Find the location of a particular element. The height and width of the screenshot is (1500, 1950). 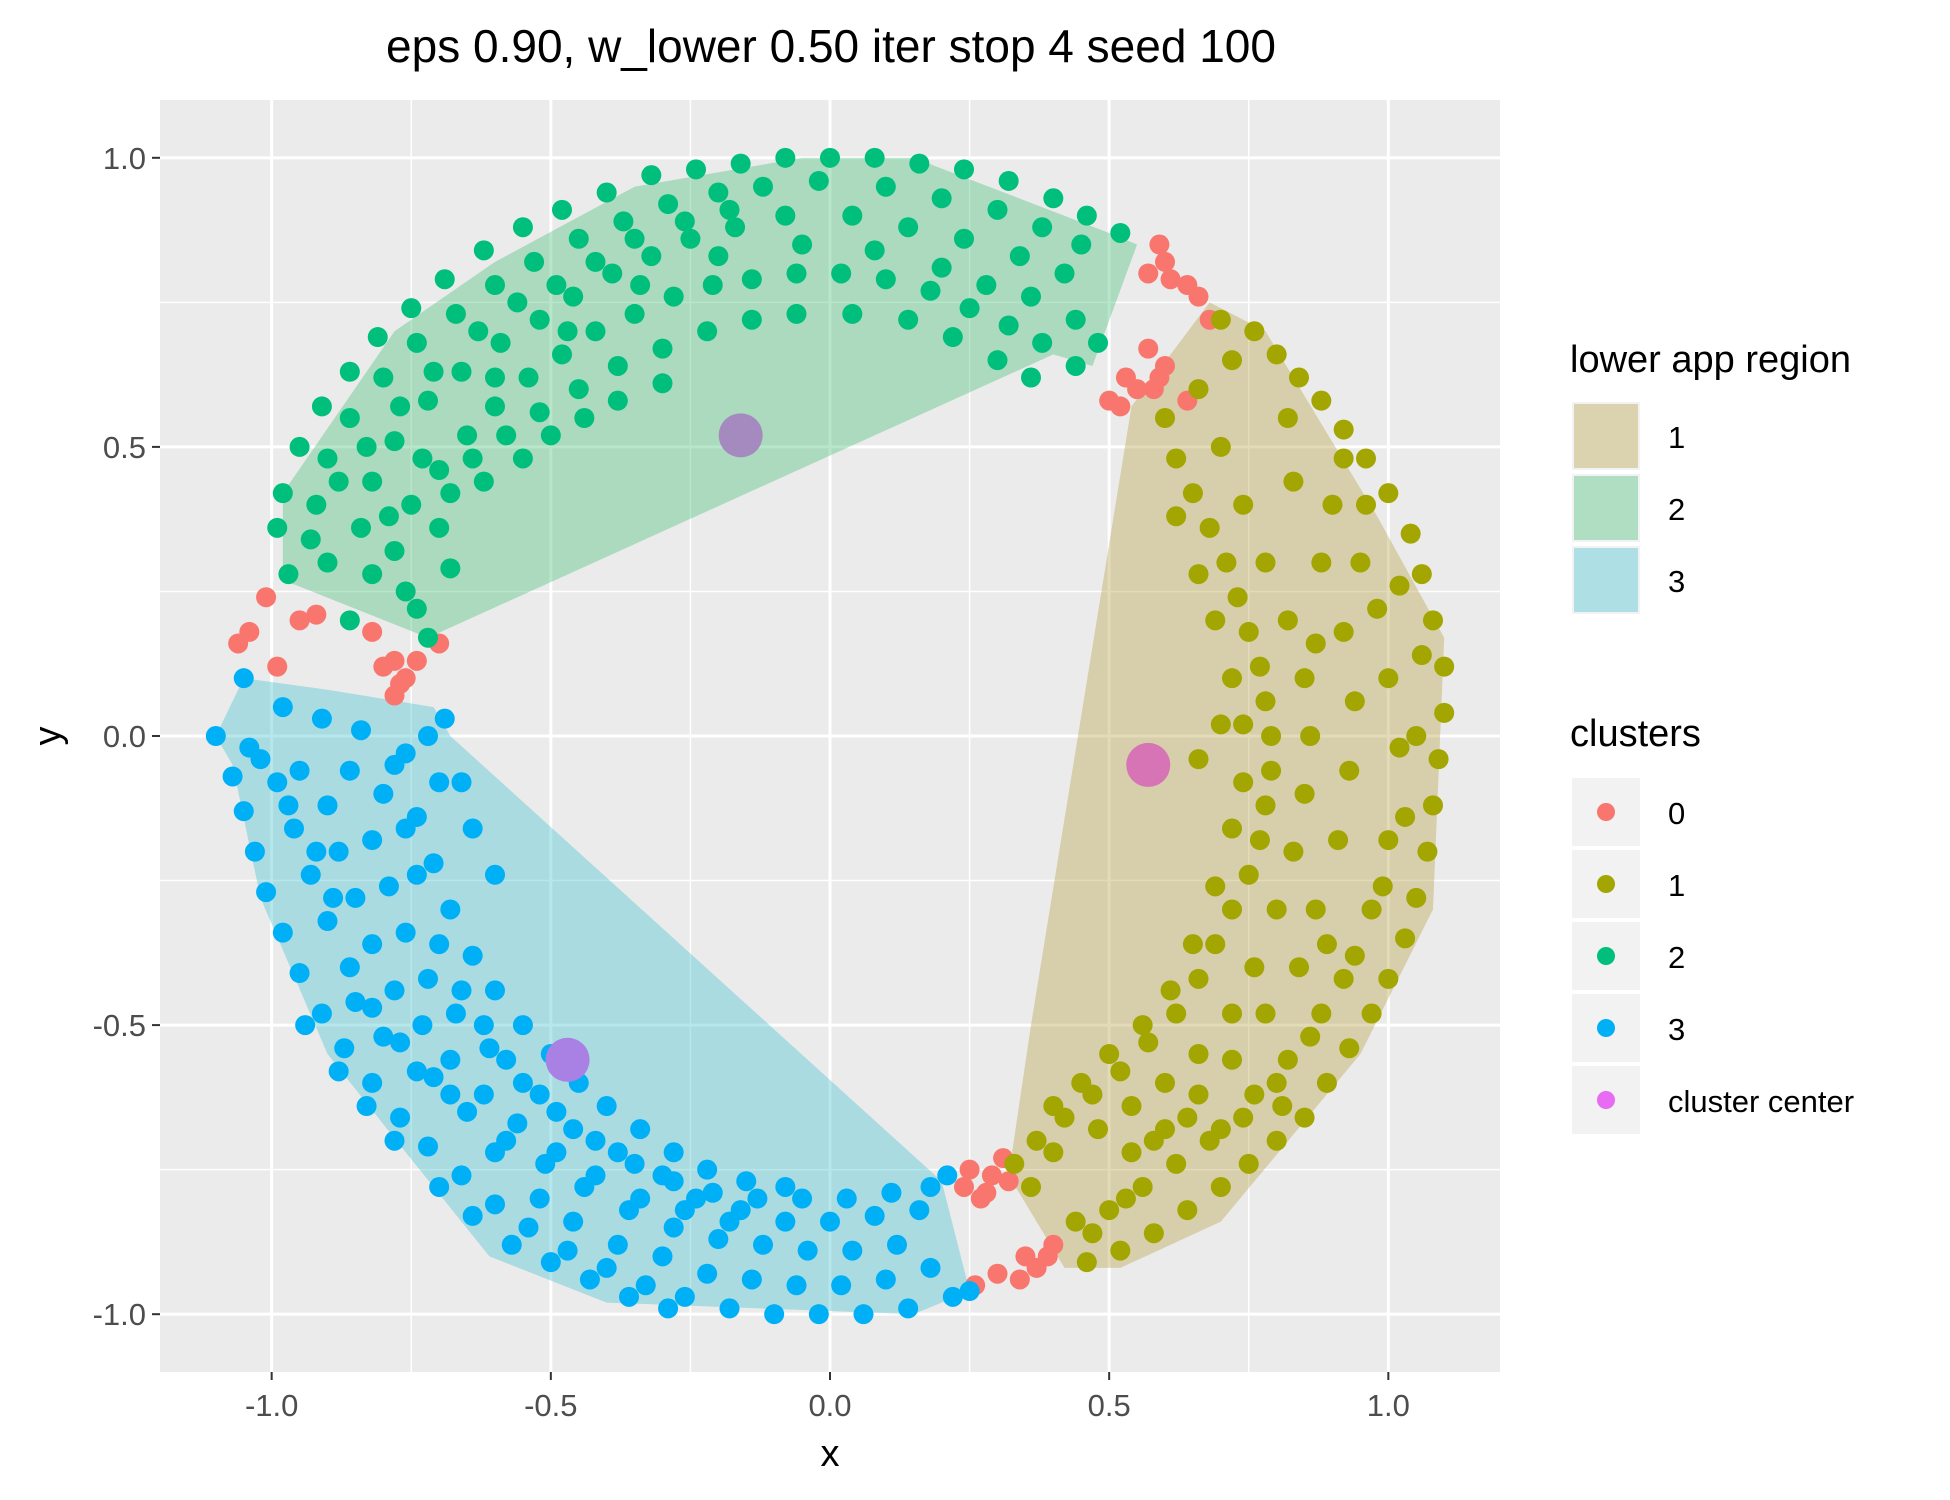

x-axis-title: x is located at coordinates (830, 1454).